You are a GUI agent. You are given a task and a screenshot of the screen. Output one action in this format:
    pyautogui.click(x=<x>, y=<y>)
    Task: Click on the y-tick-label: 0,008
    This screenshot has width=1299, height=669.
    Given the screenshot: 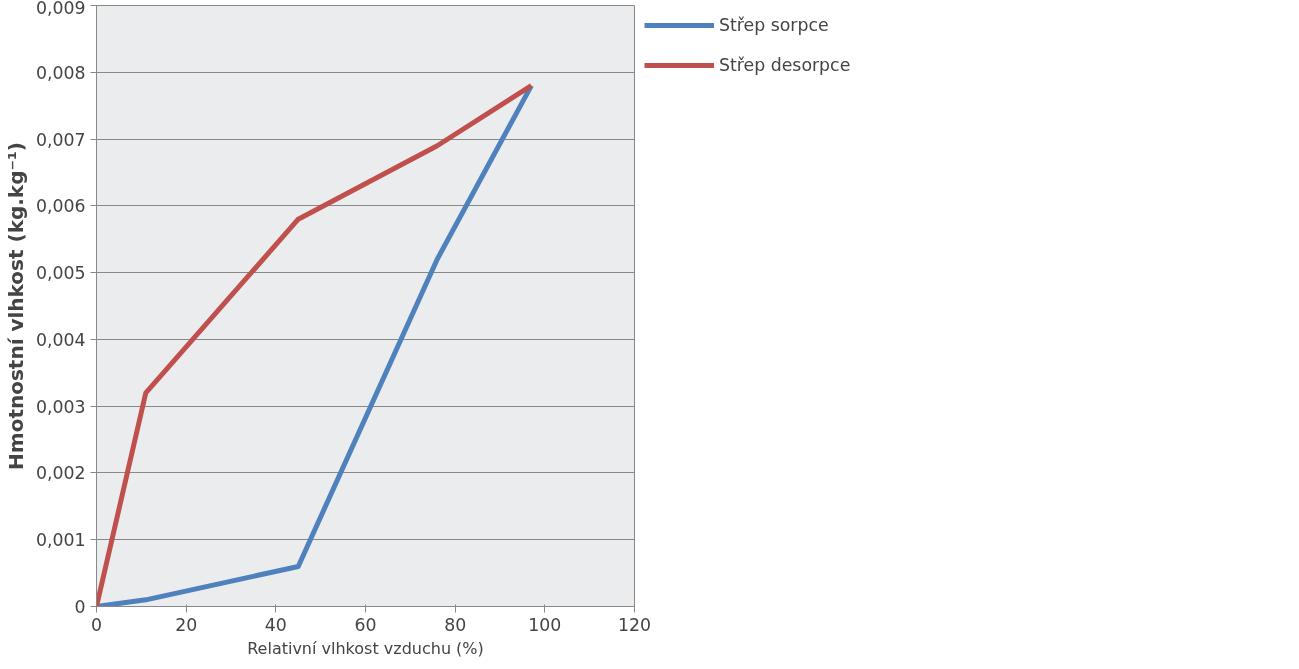 What is the action you would take?
    pyautogui.click(x=60, y=72)
    